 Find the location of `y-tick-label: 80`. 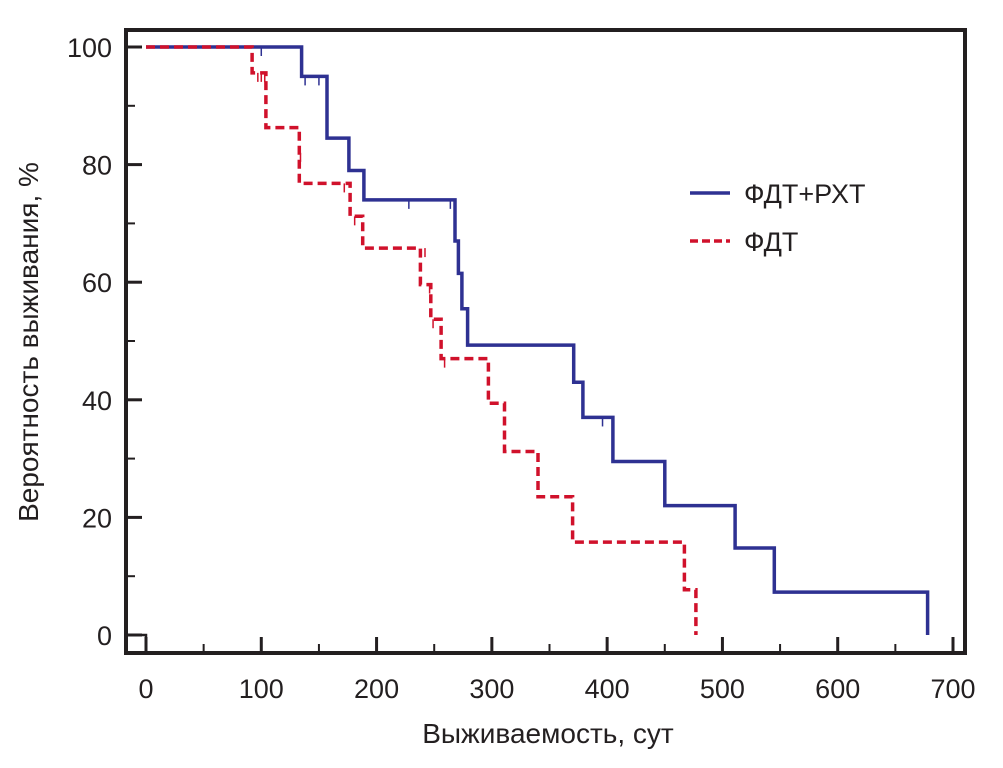

y-tick-label: 80 is located at coordinates (97, 166).